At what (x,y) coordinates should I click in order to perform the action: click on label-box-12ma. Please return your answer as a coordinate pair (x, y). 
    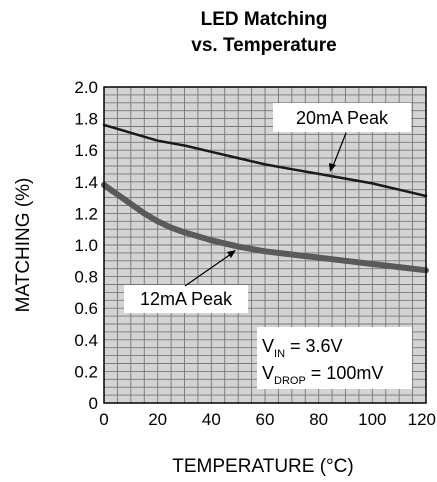
    Looking at the image, I should click on (186, 299).